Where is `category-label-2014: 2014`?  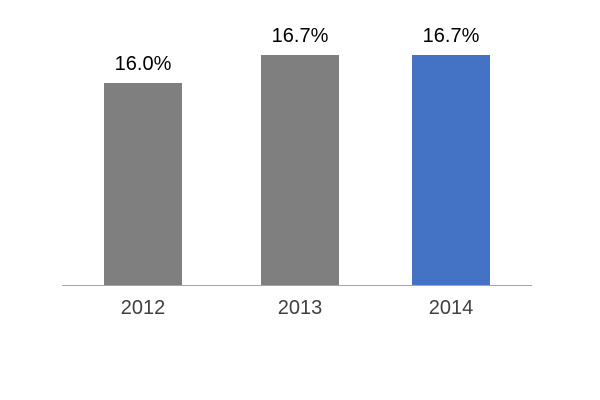 category-label-2014: 2014 is located at coordinates (451, 308).